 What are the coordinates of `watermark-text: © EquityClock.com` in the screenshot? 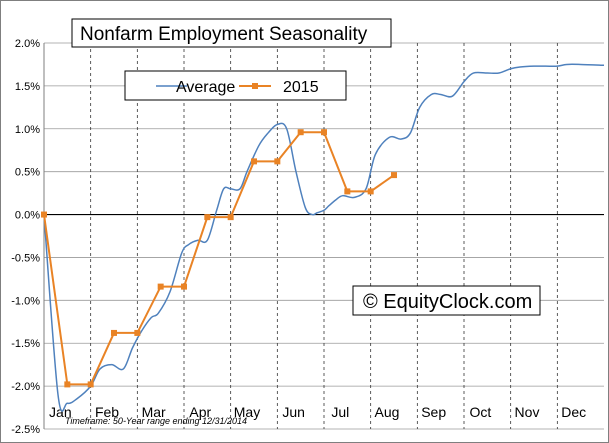 It's located at (447, 302).